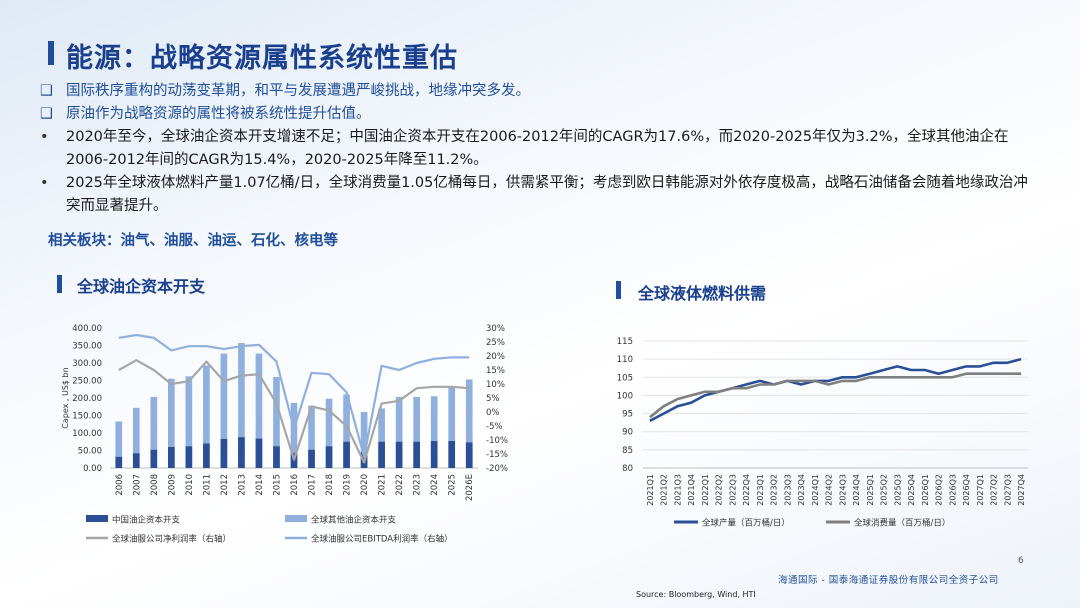 This screenshot has height=608, width=1080. Describe the element at coordinates (400, 485) in the screenshot. I see `x-tick-label: 2022` at that location.